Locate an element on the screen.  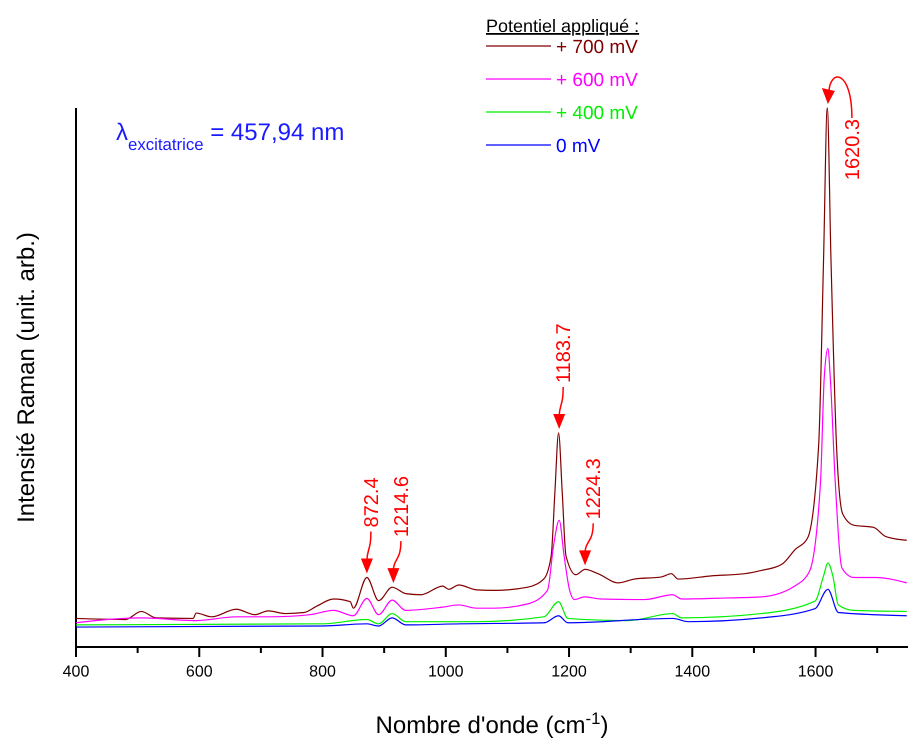
x-tick-label: 1400 is located at coordinates (692, 671).